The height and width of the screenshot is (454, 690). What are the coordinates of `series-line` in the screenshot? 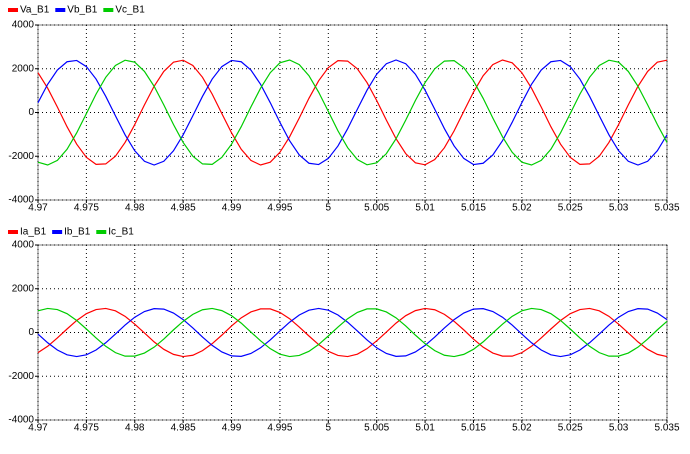 It's located at (352, 332).